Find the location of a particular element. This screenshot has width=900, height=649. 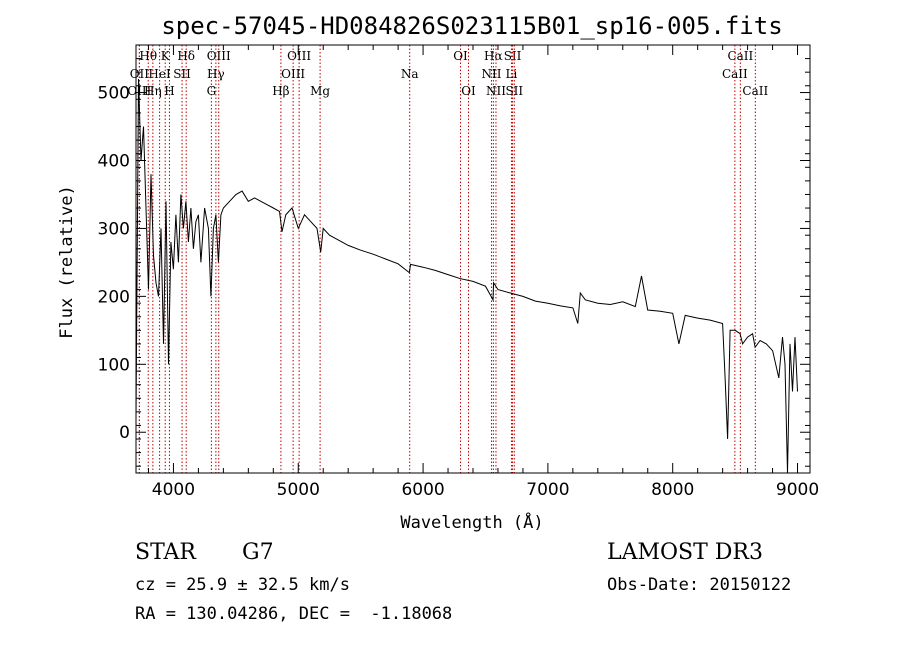

line-marker-label: Na is located at coordinates (410, 74).